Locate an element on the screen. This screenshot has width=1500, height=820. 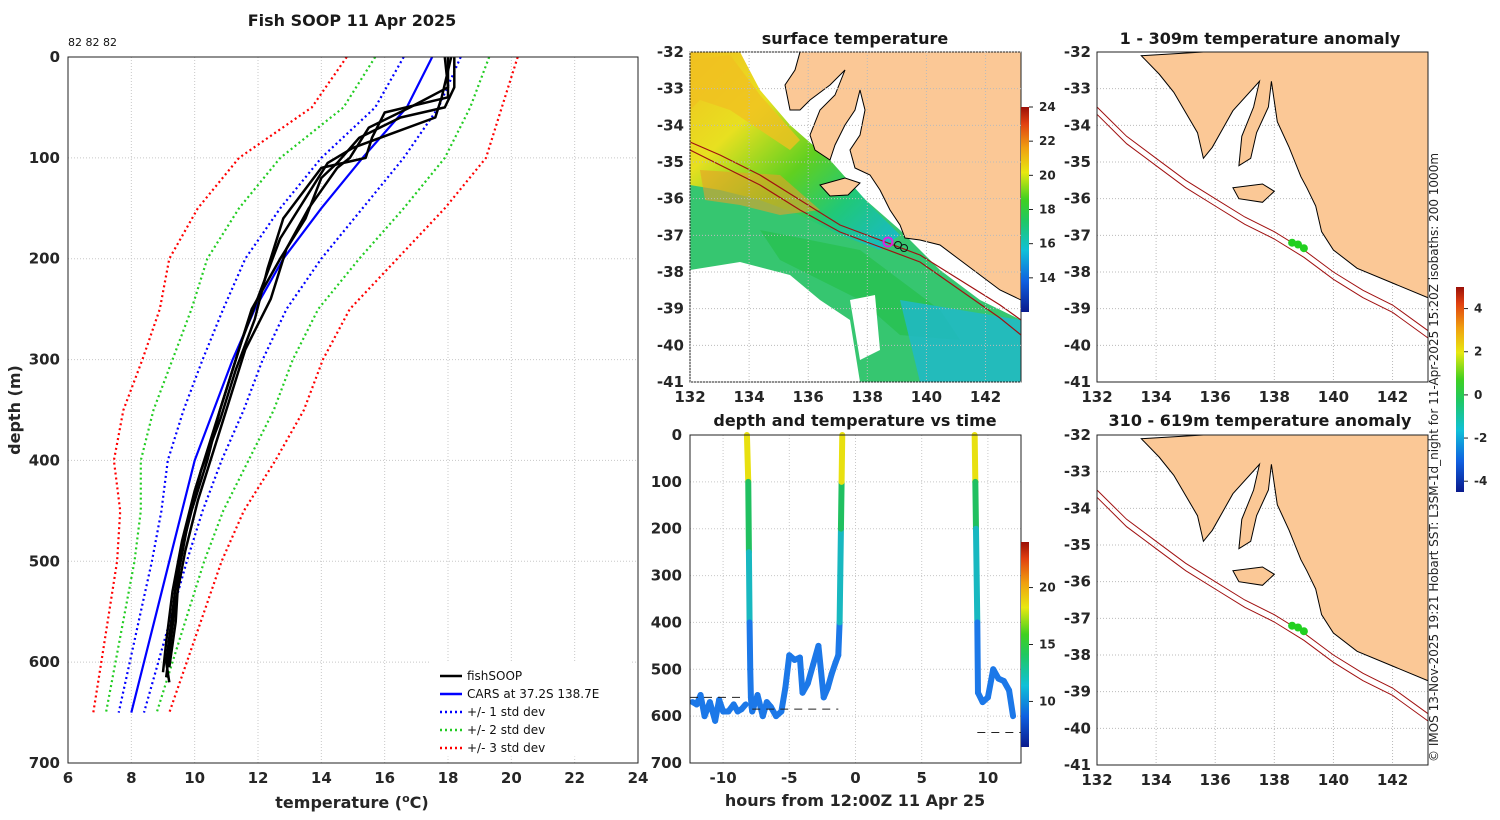
profile-y-tick-label: 500 is located at coordinates (44, 561).